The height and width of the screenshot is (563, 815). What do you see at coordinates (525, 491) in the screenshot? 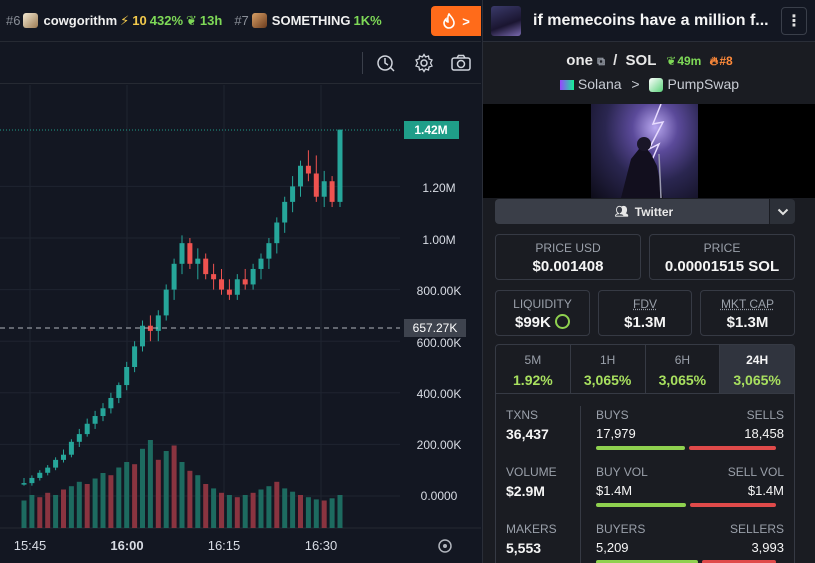
I see `volume-value: $2.9M` at bounding box center [525, 491].